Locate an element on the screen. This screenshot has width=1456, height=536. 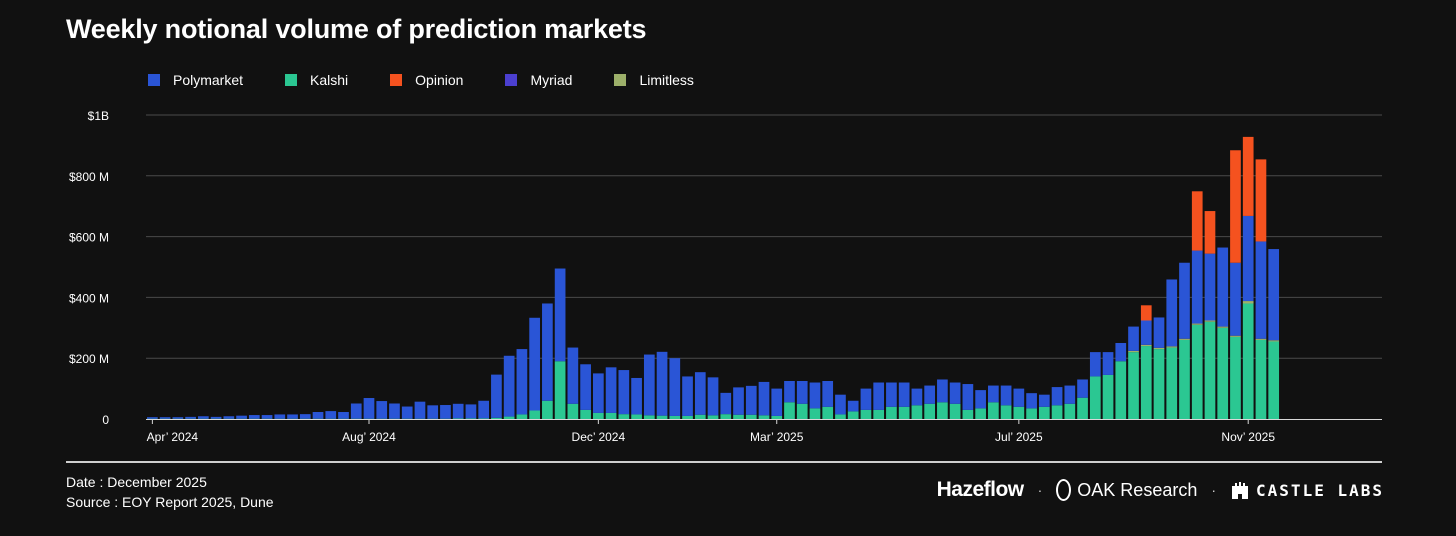
x-tick-label: Aug’ 2024 is located at coordinates (369, 437).